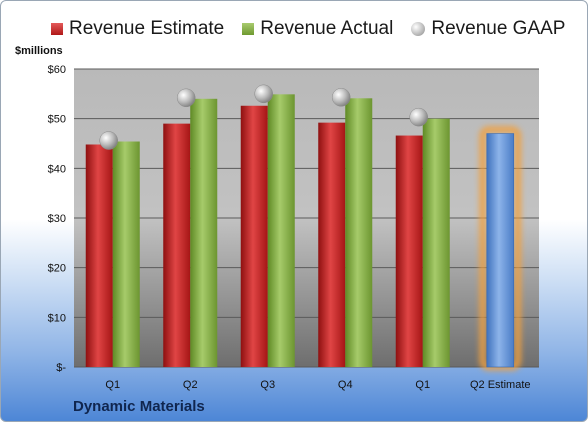 The height and width of the screenshot is (422, 588). Describe the element at coordinates (248, 29) in the screenshot. I see `legend-swatch-actual` at that location.